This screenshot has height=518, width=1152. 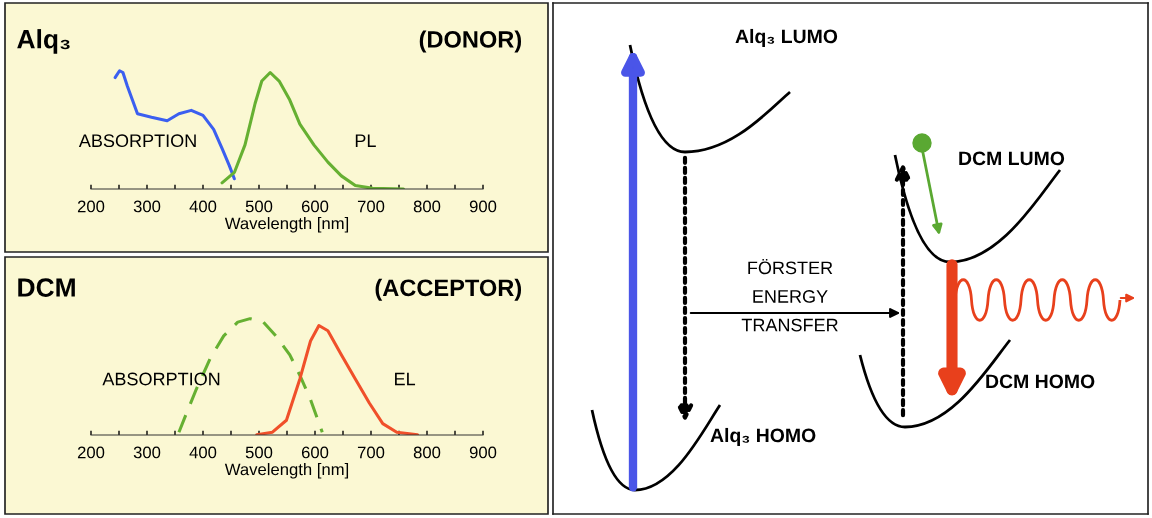 I want to click on text: Alq₃ HOMO, so click(x=763, y=437).